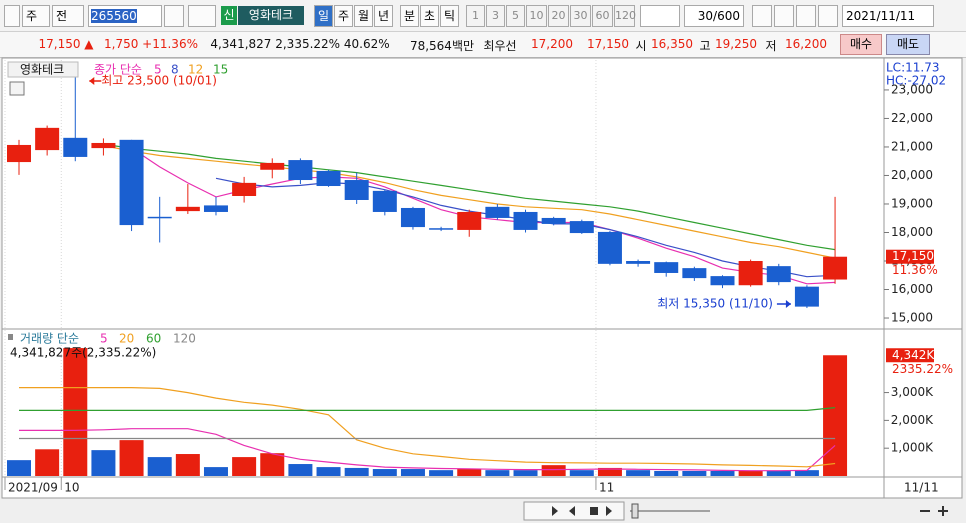  What do you see at coordinates (17, 88) in the screenshot?
I see `grid-icon` at bounding box center [17, 88].